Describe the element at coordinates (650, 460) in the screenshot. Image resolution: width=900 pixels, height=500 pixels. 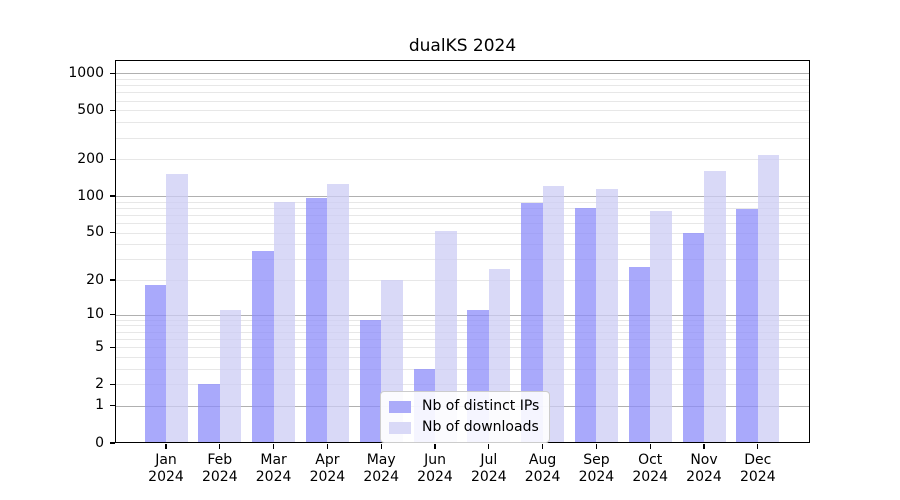
I see `x-tick-month: Oct` at that location.